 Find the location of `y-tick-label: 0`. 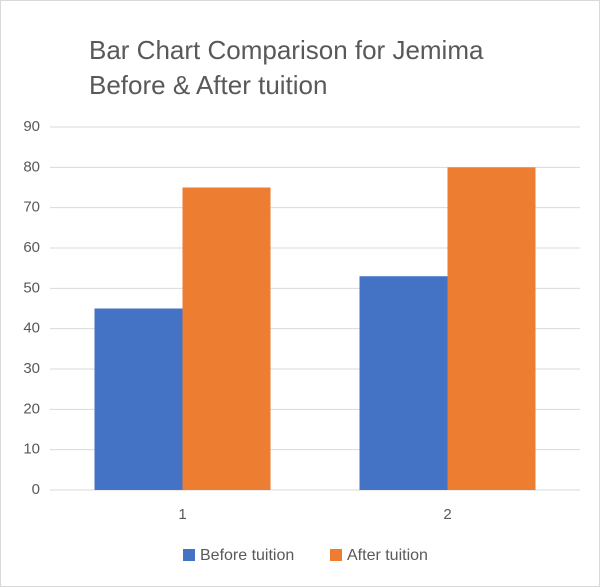

y-tick-label: 0 is located at coordinates (36, 489).